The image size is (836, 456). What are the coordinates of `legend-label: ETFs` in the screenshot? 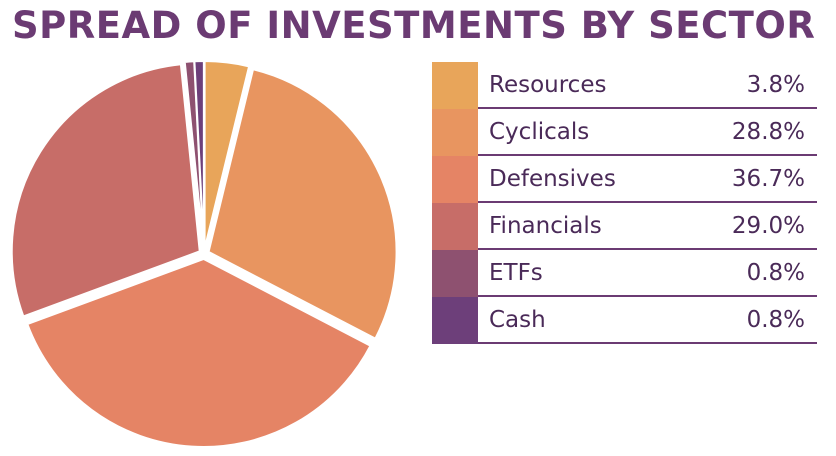 It's located at (516, 273).